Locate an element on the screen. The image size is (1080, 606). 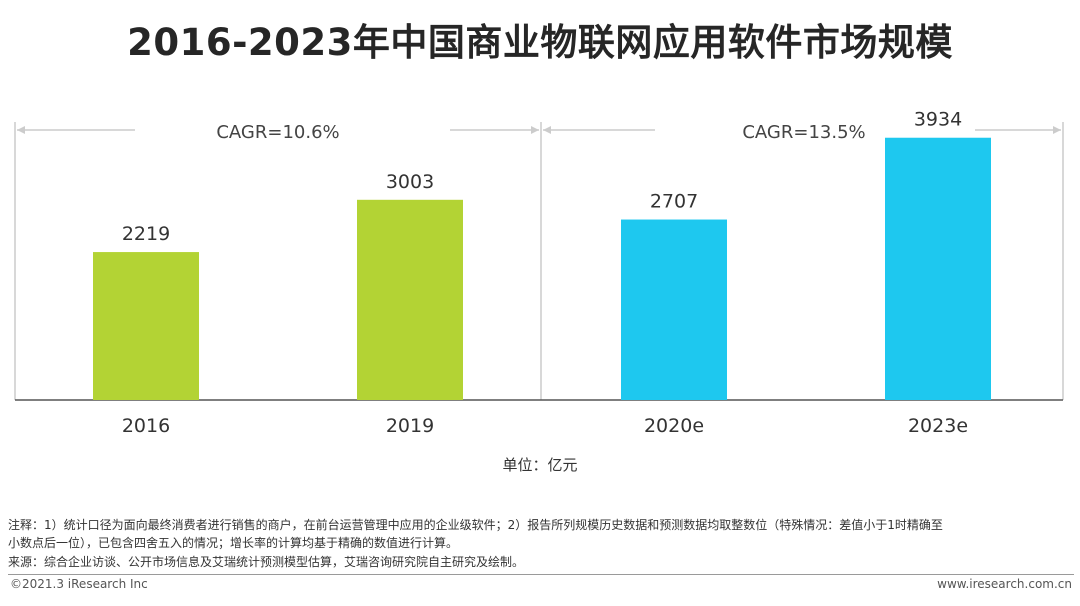
data-label-2019: 3003 is located at coordinates (410, 182).